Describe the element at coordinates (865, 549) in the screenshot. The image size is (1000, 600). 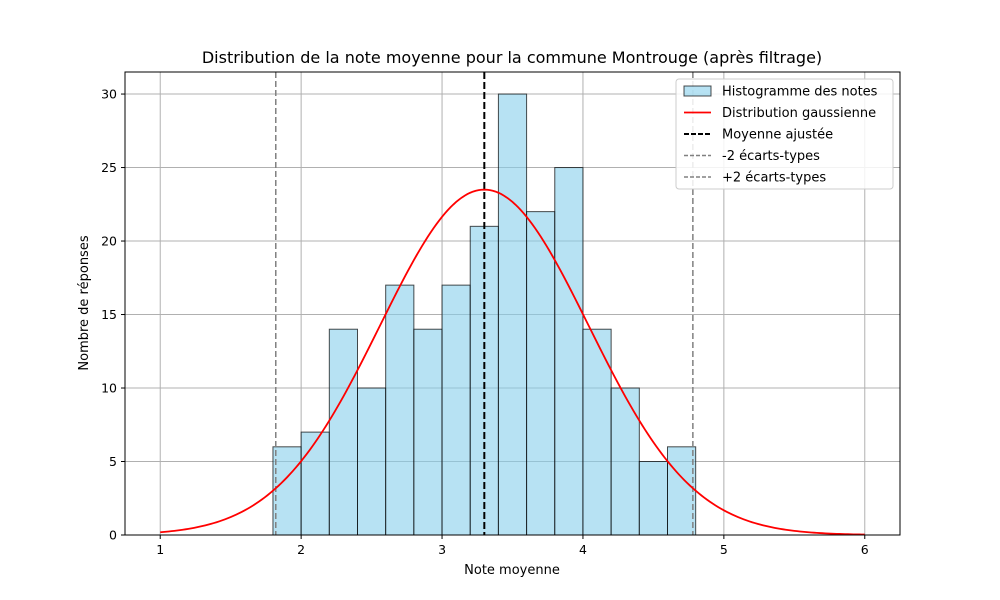
I see `x-tick-label: 6` at that location.